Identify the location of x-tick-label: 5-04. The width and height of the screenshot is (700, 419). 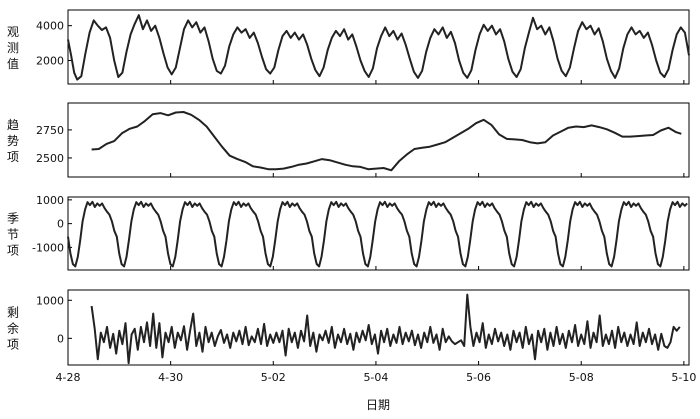
(375, 377).